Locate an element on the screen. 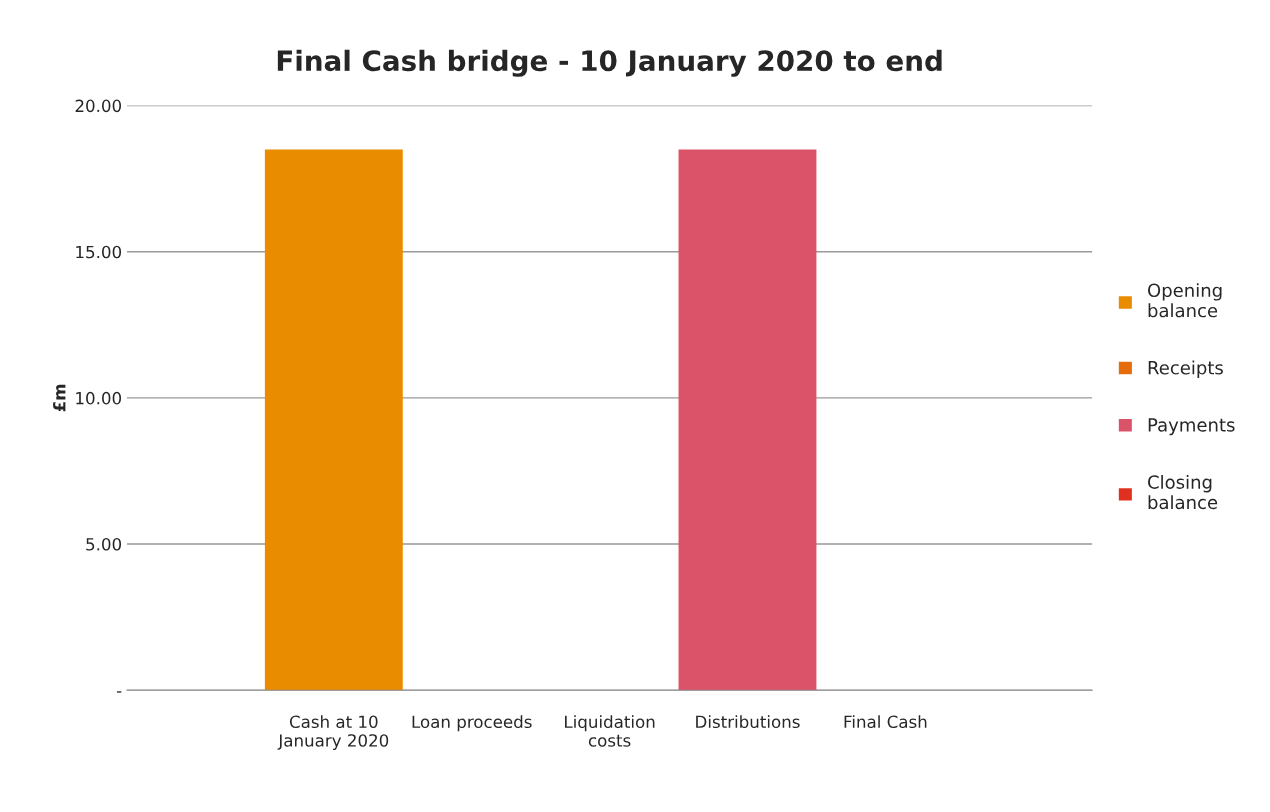 This screenshot has height=812, width=1270. y-tick-label: 5.00 is located at coordinates (104, 544).